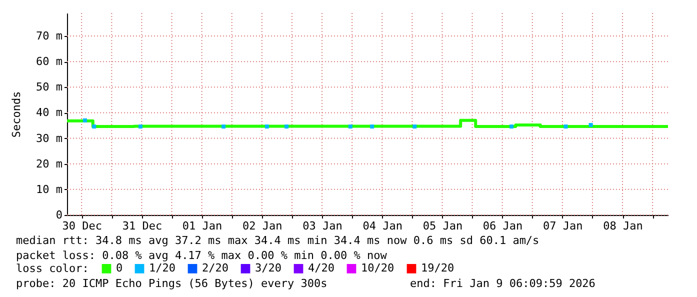 Image resolution: width=697 pixels, height=297 pixels. Describe the element at coordinates (382, 226) in the screenshot. I see `x-tick-label: 04 Jan` at that location.